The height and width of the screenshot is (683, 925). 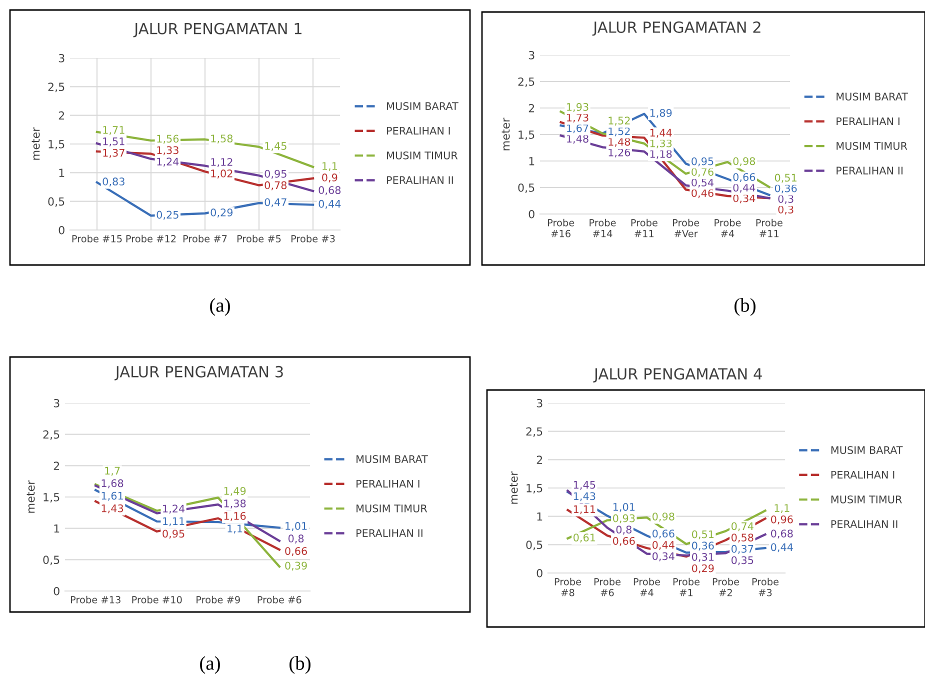 What do you see at coordinates (743, 538) in the screenshot?
I see `data-label: 0,58` at bounding box center [743, 538].